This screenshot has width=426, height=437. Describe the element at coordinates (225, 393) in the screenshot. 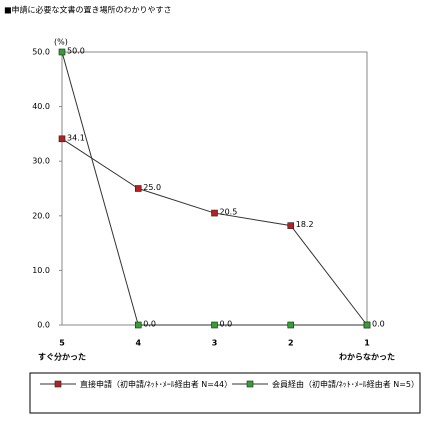

I see `legend-box` at that location.